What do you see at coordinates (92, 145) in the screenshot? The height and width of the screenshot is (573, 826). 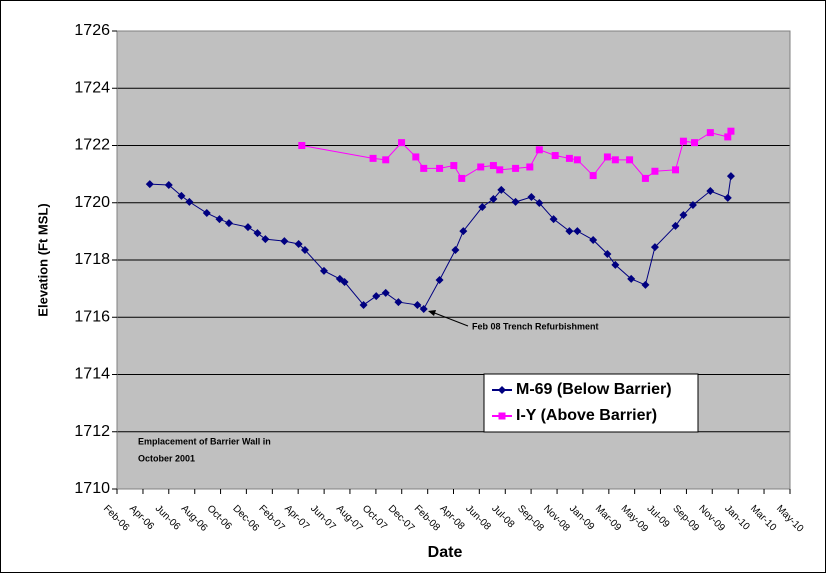 I see `y-tick-label: 1722` at bounding box center [92, 145].